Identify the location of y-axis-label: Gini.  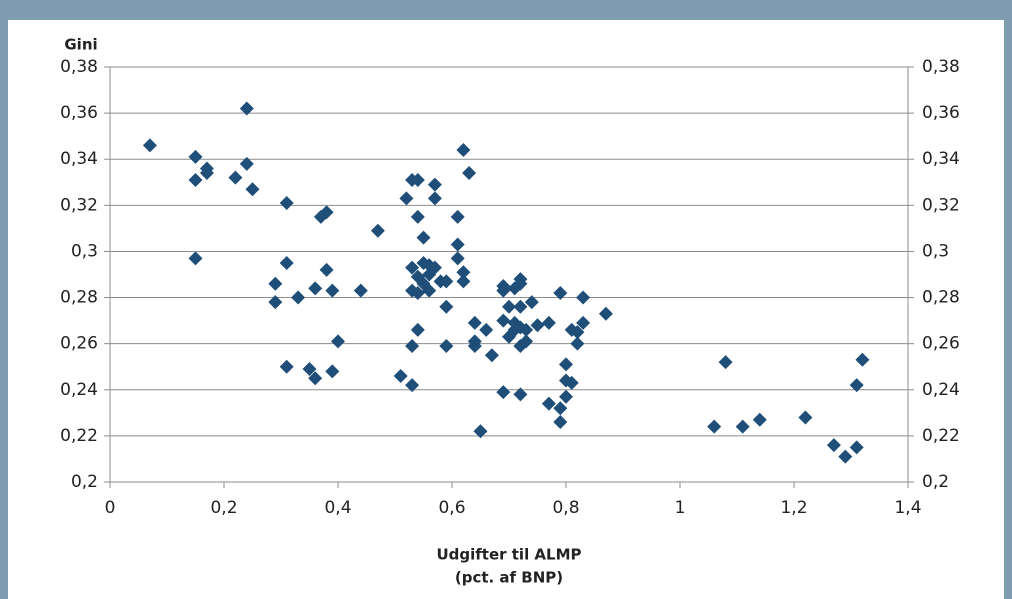
(80, 45).